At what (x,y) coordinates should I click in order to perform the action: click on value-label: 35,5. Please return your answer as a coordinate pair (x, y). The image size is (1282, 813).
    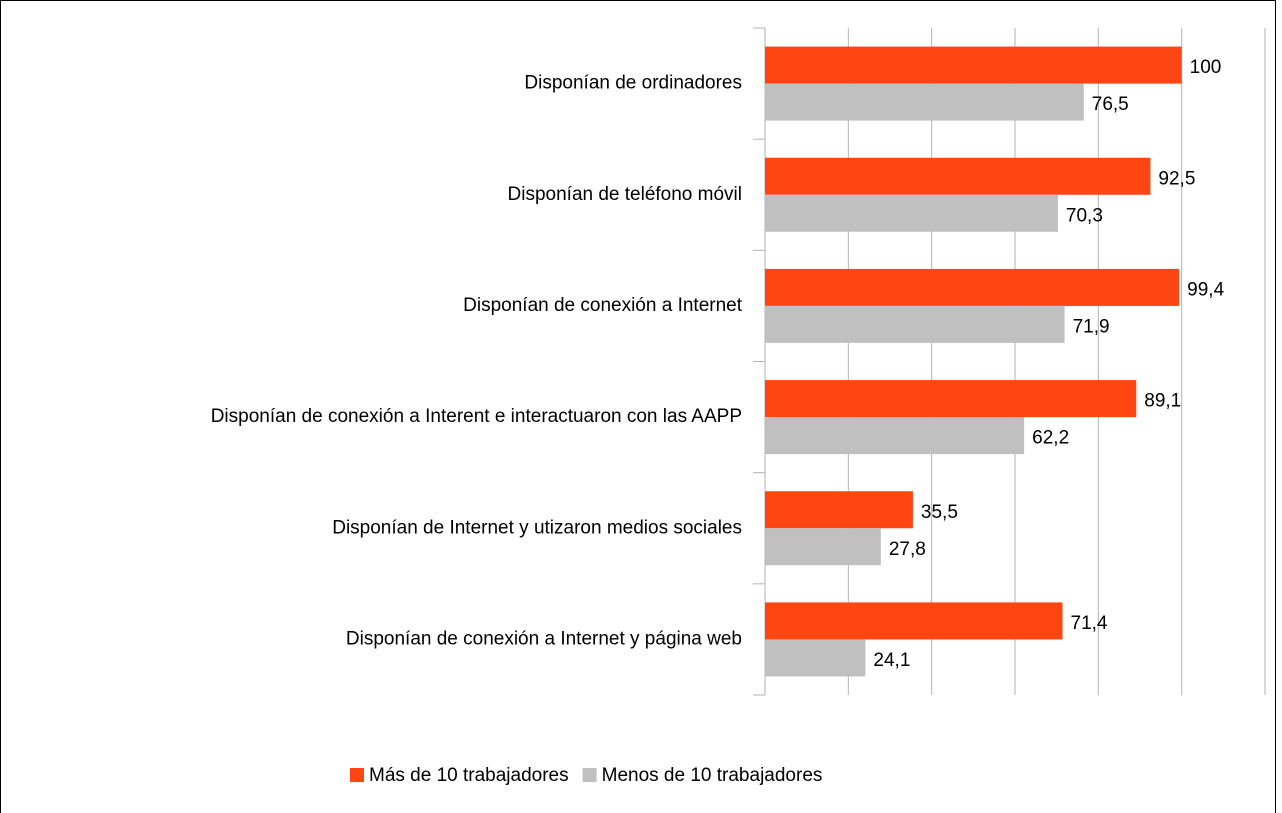
    Looking at the image, I should click on (939, 512).